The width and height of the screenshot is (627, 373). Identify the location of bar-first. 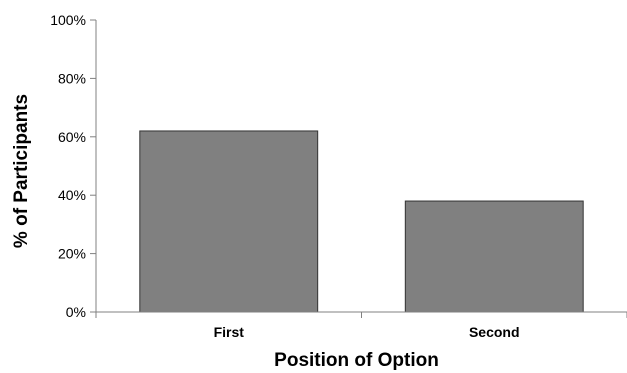
(229, 221).